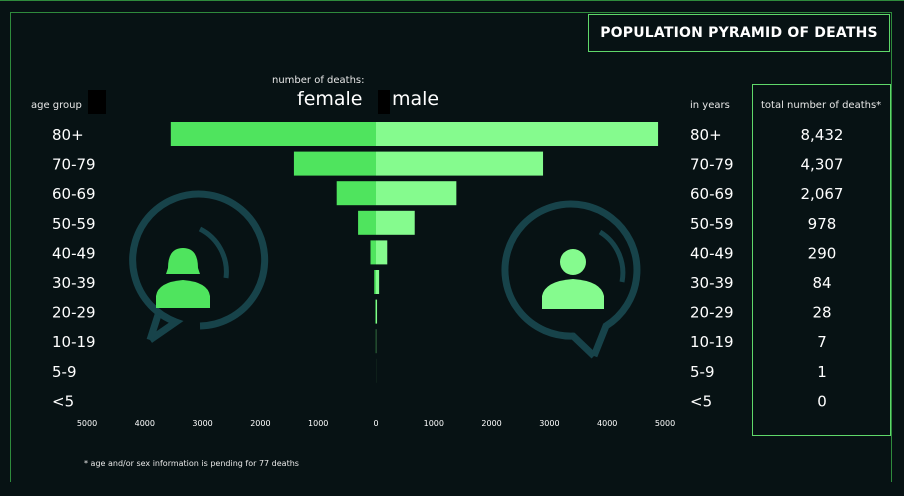 The width and height of the screenshot is (904, 496). I want to click on total-value: 290, so click(822, 253).